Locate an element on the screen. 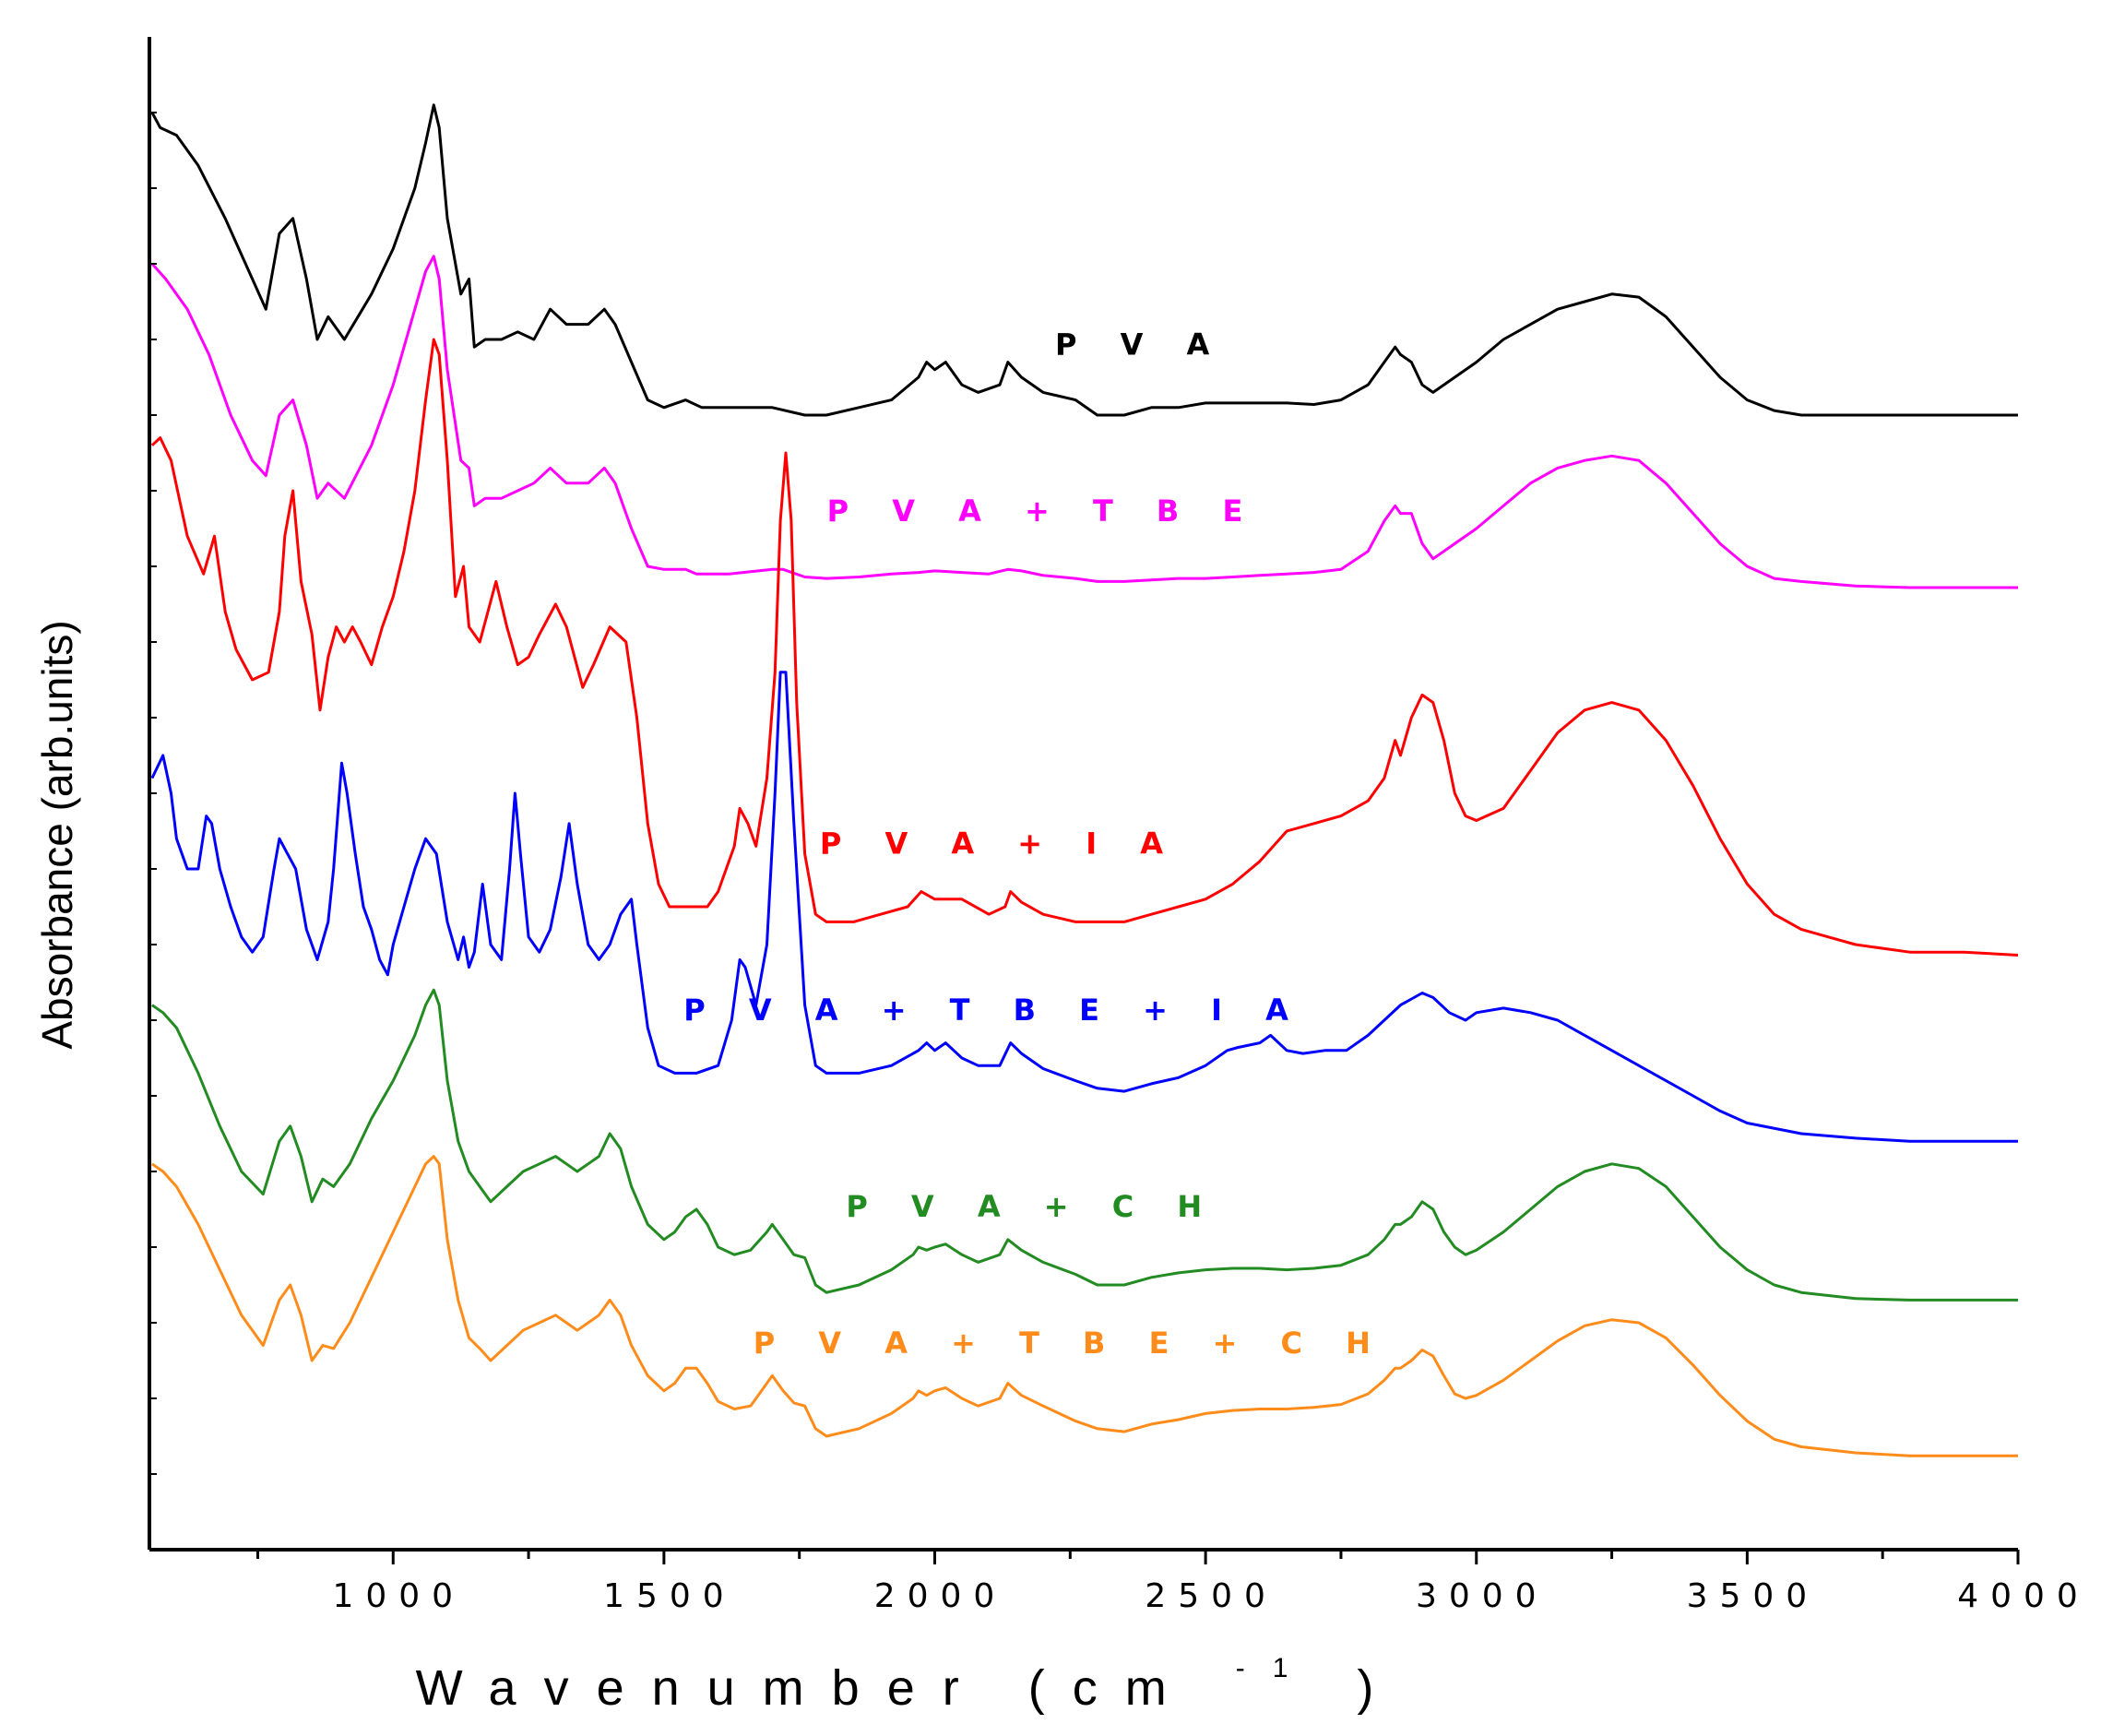  y-ticks is located at coordinates (153, 793).